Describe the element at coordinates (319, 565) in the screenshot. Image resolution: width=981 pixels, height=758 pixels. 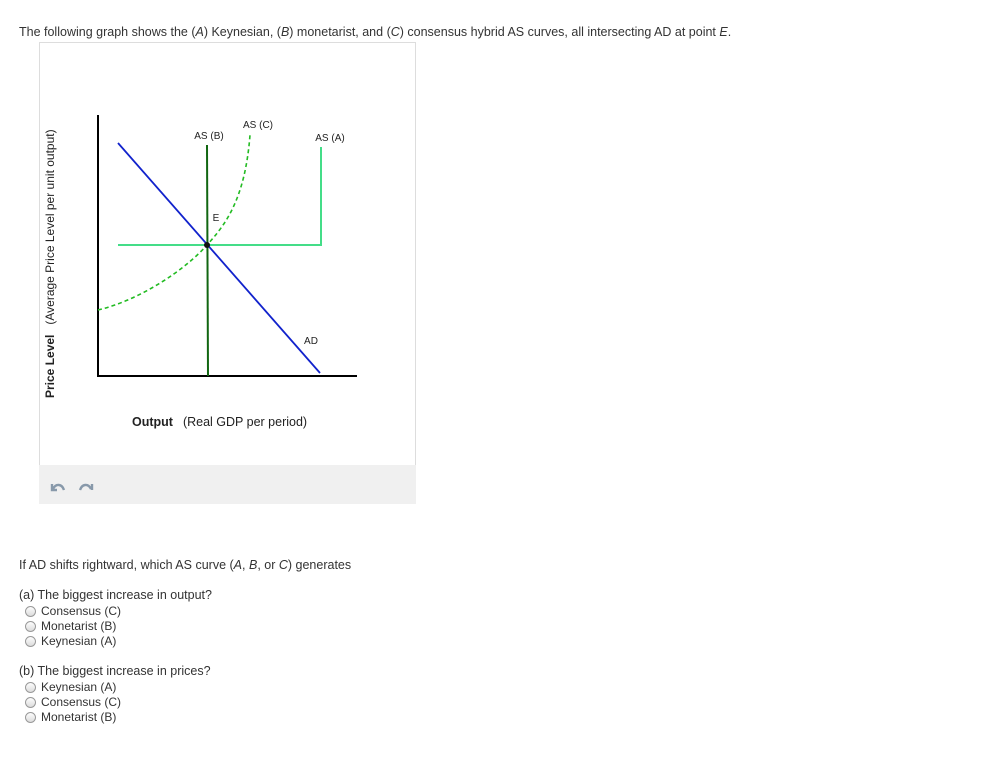
I see `text: ) generates` at that location.